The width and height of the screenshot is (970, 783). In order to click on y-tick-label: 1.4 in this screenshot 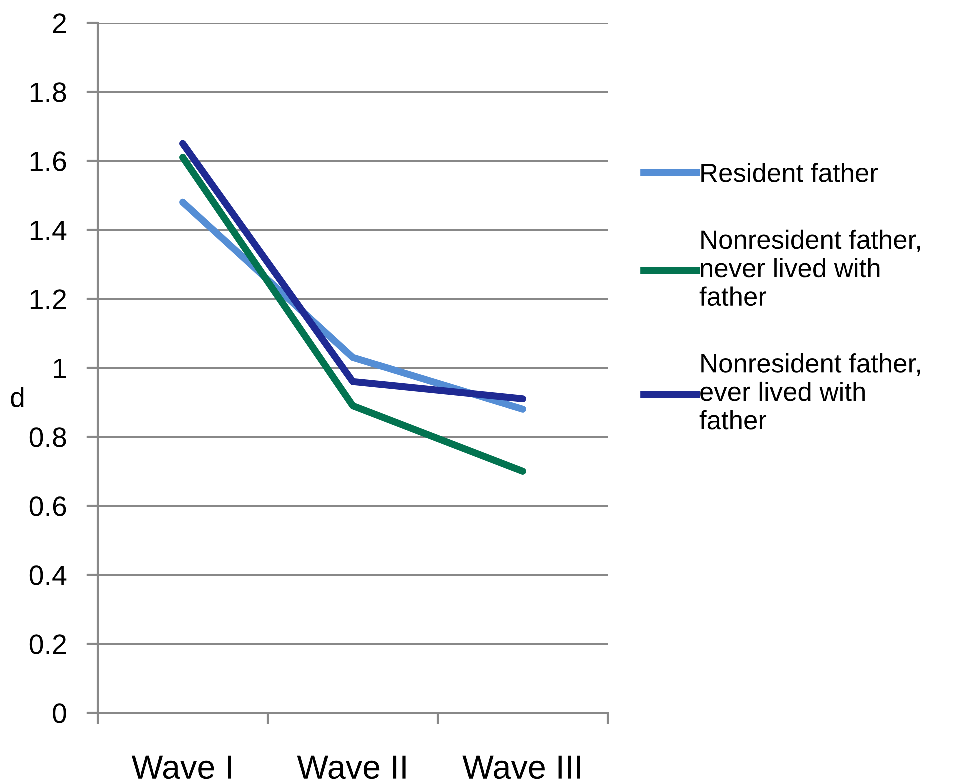, I will do `click(48, 230)`.